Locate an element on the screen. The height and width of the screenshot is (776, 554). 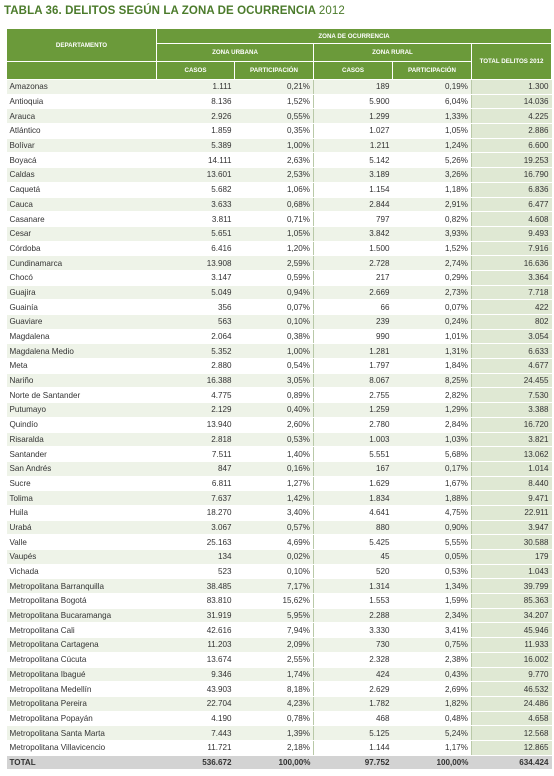
total-delitos-cell: 14.036 is located at coordinates (511, 102).